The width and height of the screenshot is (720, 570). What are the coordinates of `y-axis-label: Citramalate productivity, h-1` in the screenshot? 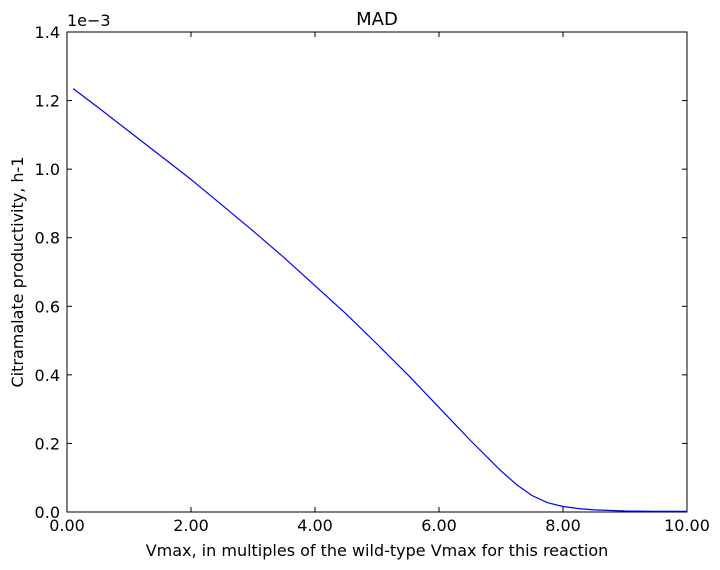 It's located at (17, 271).